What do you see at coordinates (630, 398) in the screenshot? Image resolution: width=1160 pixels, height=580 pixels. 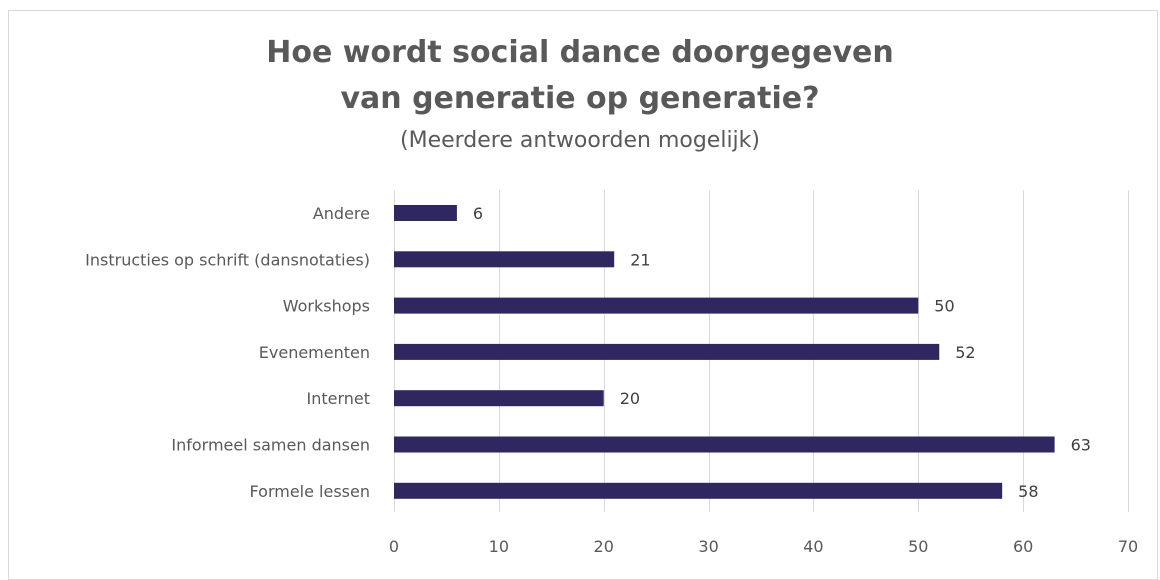 I see `data-label: 20` at bounding box center [630, 398].